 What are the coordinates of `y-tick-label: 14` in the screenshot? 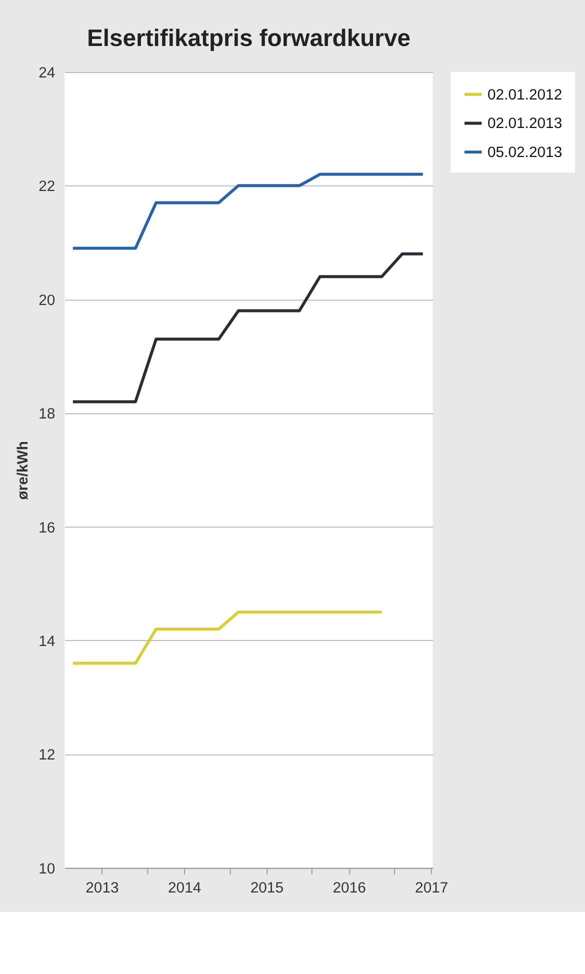 It's located at (47, 641).